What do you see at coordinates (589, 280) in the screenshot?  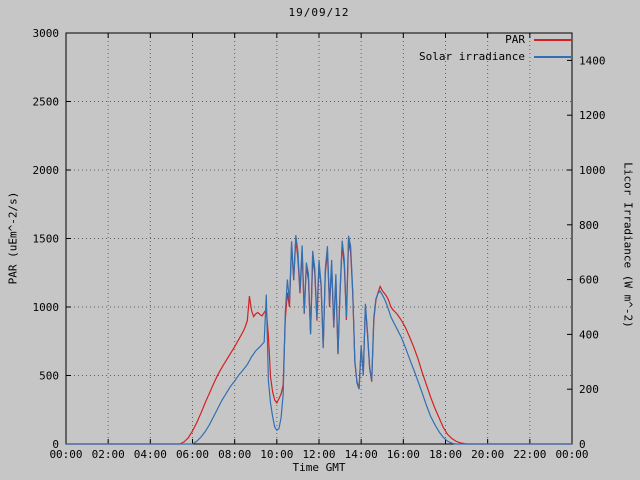 I see `y2-tick-label: 600` at bounding box center [589, 280].